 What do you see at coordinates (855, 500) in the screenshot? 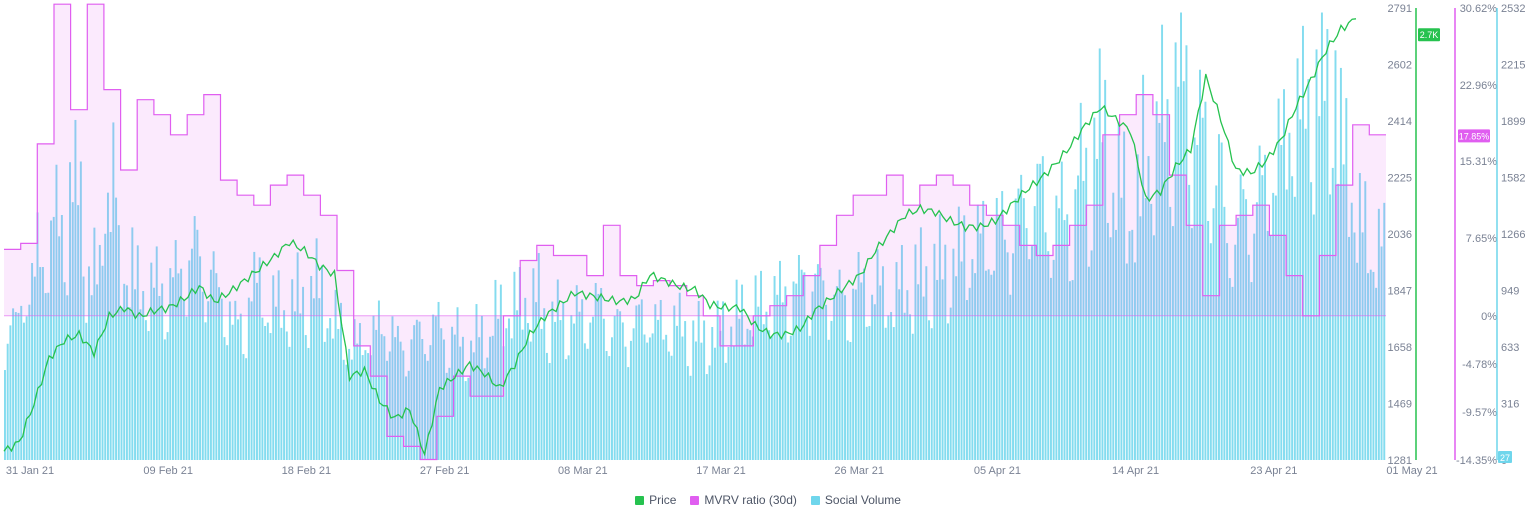
I see `legend-item-social-volume: Social Volume` at bounding box center [855, 500].